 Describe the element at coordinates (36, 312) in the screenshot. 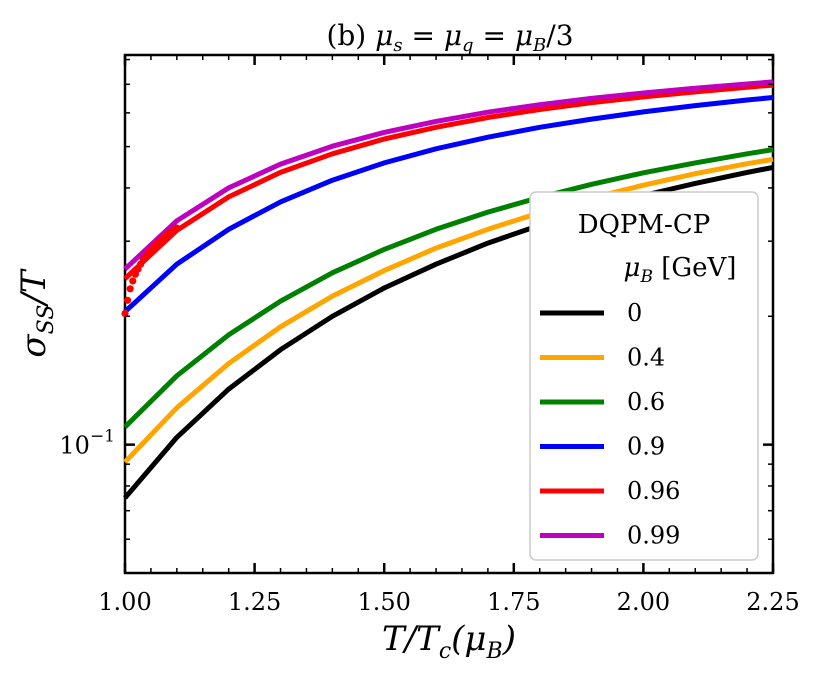

I see `y-axis-title: σSS/T` at that location.